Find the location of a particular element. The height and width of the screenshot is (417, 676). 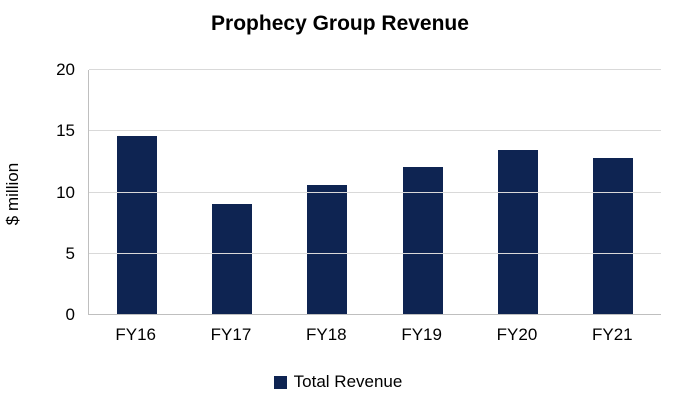

bar-slot-fy19 is located at coordinates (422, 192).